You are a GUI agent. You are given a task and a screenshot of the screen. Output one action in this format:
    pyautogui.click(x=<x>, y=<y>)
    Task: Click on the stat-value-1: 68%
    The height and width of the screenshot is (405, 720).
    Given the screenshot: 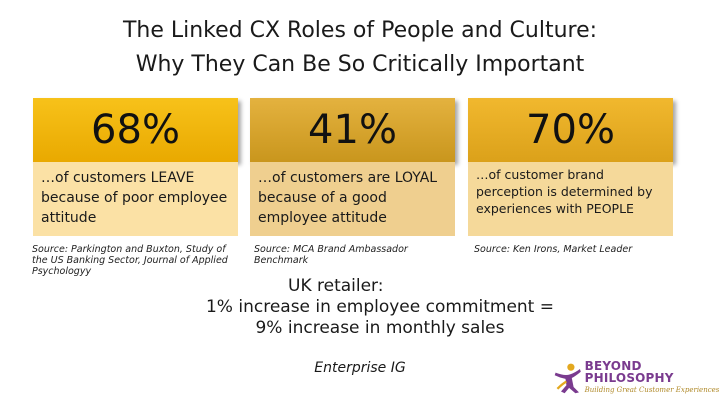 What is the action you would take?
    pyautogui.click(x=135, y=130)
    